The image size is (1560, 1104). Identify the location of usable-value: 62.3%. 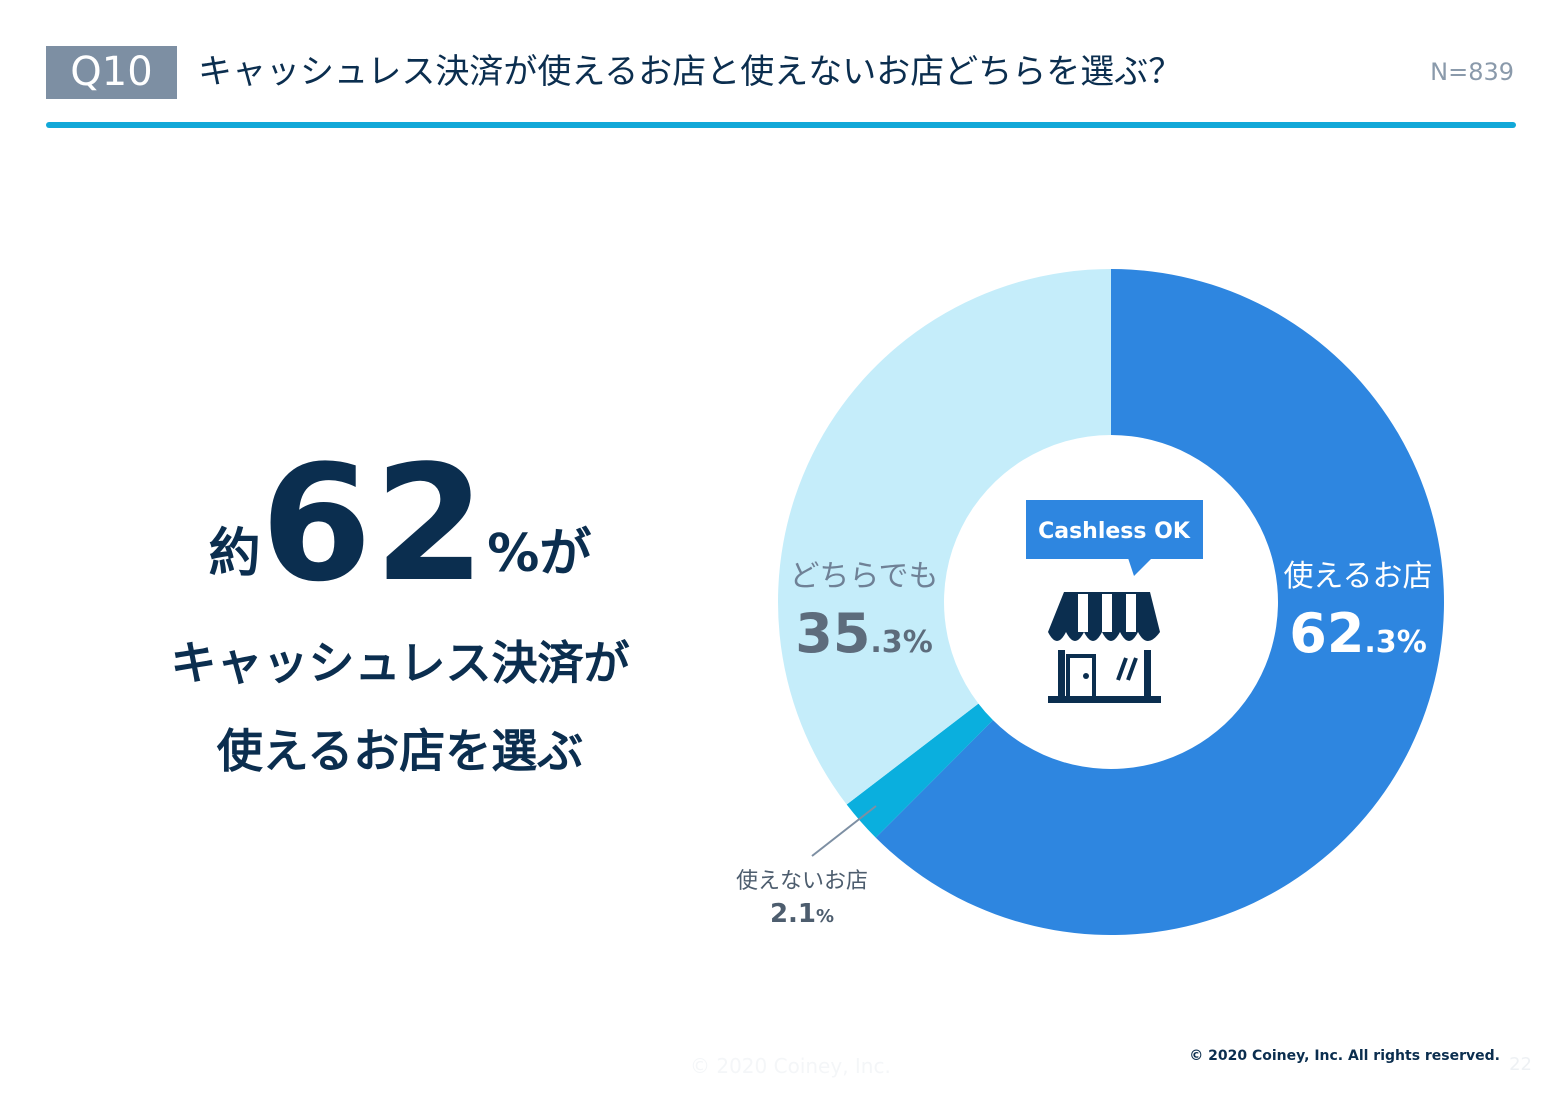
(1358, 633).